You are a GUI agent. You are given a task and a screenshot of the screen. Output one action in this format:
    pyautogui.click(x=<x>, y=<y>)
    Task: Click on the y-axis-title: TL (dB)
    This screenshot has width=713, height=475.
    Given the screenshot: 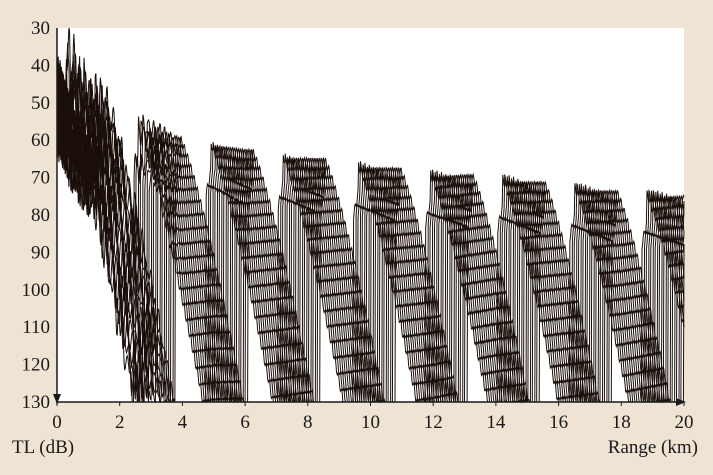 What is the action you would take?
    pyautogui.click(x=43, y=447)
    